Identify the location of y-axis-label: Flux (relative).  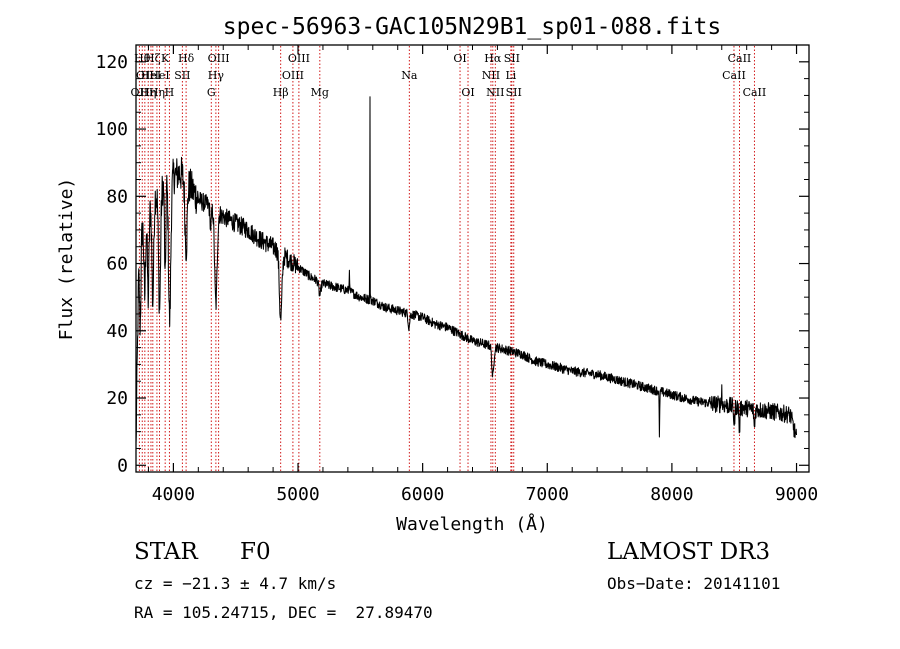
(66, 259).